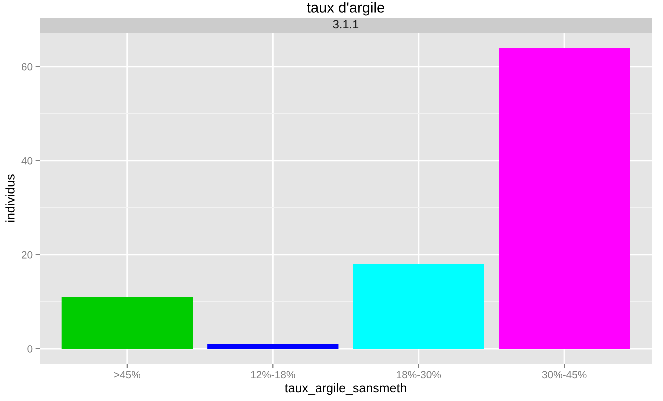  Describe the element at coordinates (345, 9) in the screenshot. I see `chart-title: taux d'argile` at that location.